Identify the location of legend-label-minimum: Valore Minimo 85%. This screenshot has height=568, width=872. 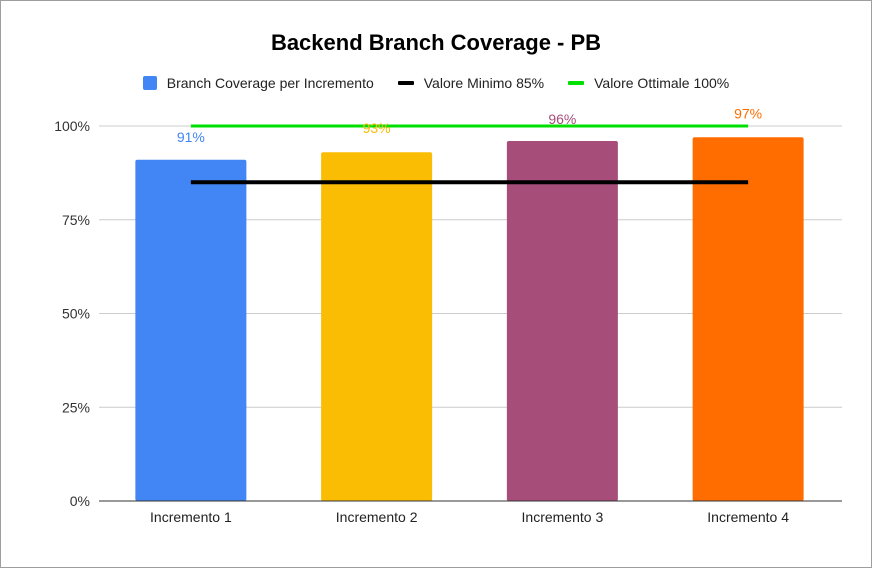
(484, 83).